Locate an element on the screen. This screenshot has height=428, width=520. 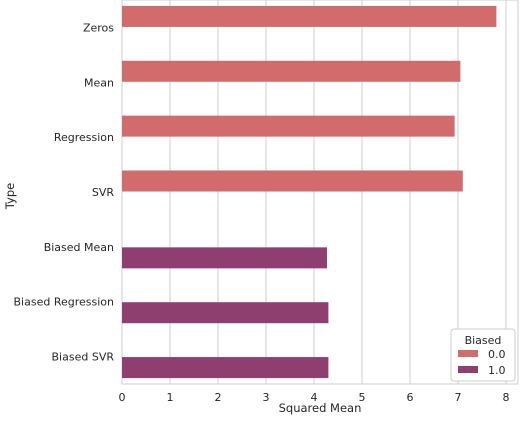
x-axis-title: Squared Mean is located at coordinates (320, 408).